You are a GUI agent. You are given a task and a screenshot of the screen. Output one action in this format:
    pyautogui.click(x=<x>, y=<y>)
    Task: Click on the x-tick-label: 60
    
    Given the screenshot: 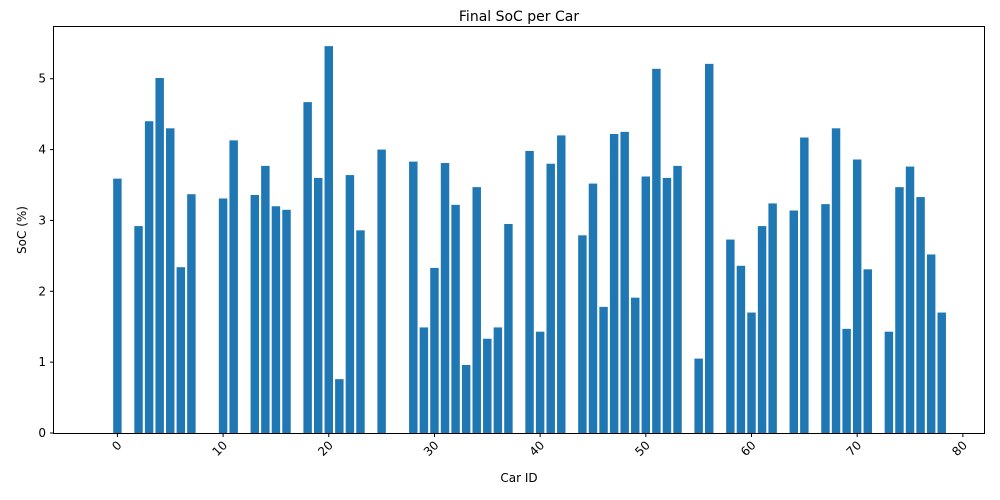 What is the action you would take?
    pyautogui.click(x=748, y=448)
    